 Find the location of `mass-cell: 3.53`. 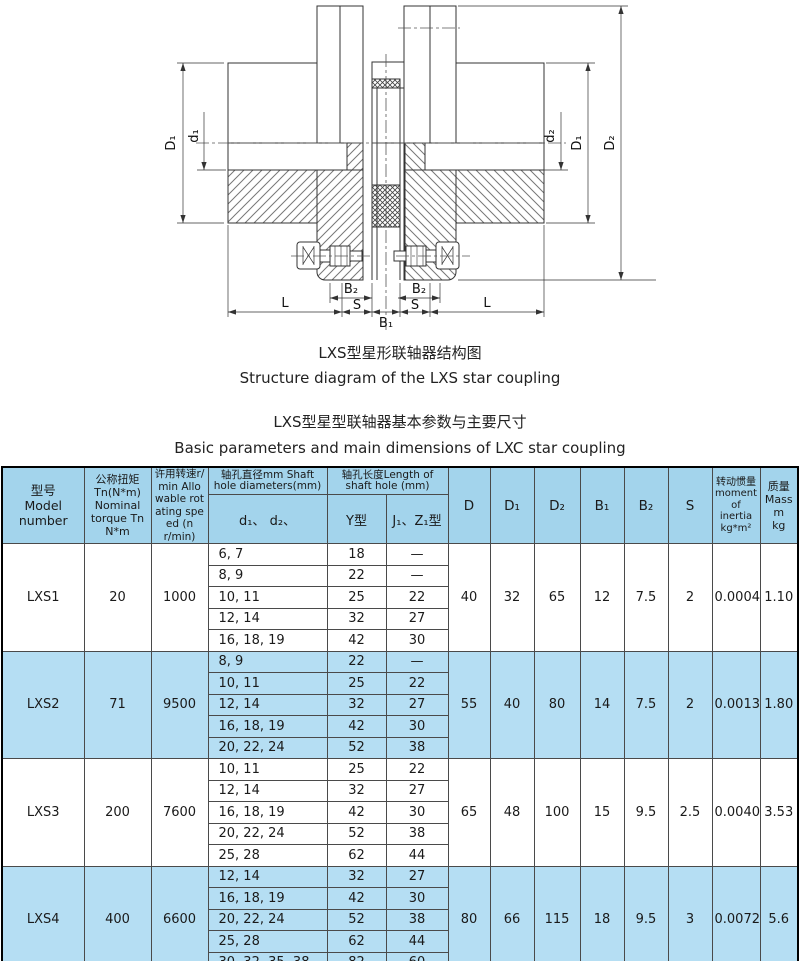

mass-cell: 3.53 is located at coordinates (779, 812).